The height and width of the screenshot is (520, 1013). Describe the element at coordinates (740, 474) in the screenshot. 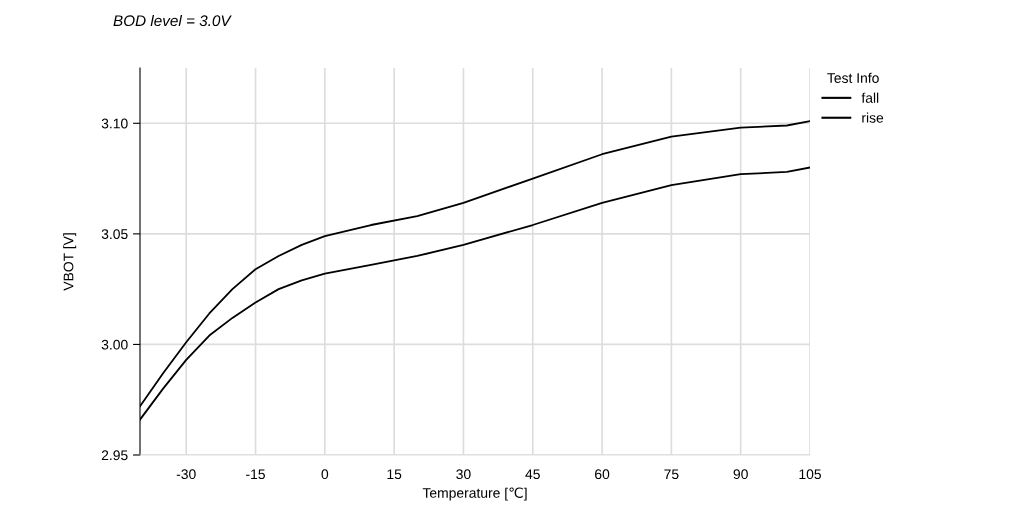

I see `x-tick-label: 90` at that location.